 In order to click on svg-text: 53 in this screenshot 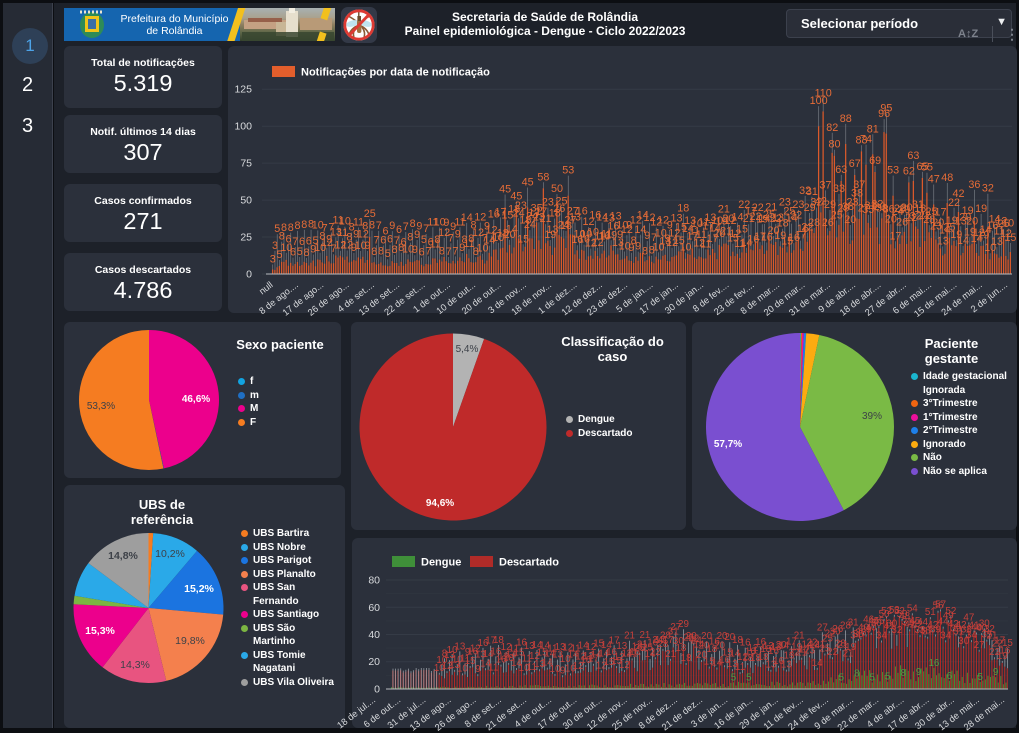, I will do `click(894, 610)`.